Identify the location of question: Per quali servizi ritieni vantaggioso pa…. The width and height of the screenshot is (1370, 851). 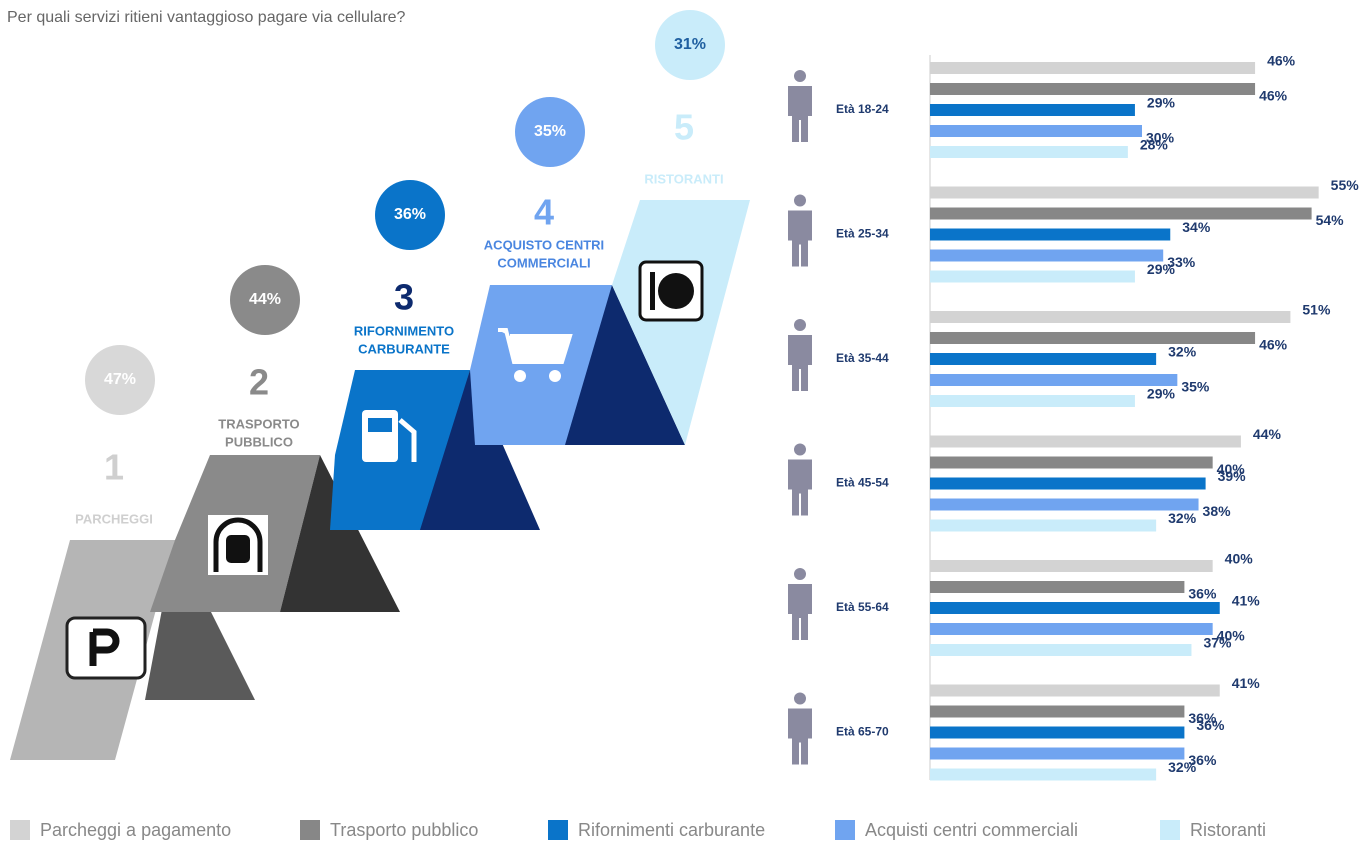
(206, 17).